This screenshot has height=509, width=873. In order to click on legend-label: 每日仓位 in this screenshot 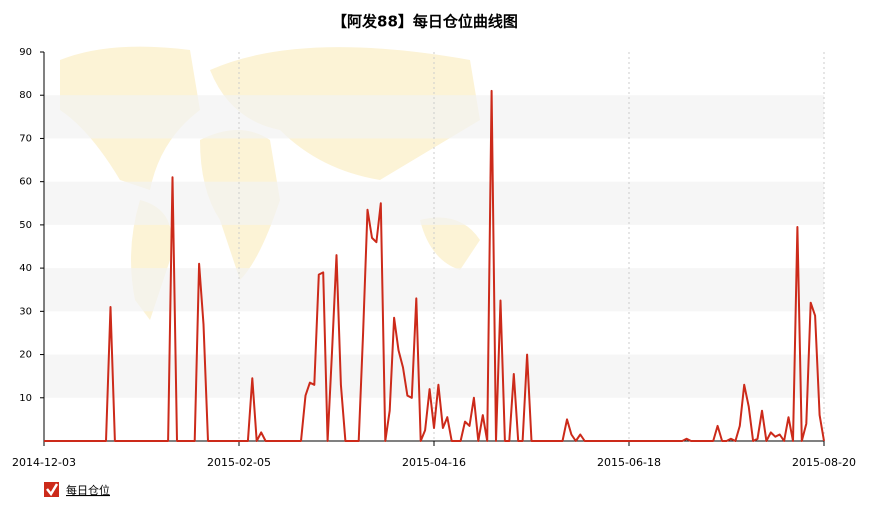, I will do `click(88, 490)`.